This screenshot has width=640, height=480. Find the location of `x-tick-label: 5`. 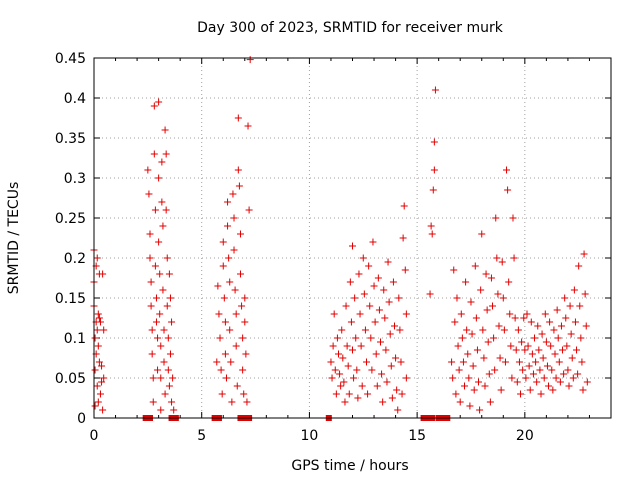

x-tick-label: 5 is located at coordinates (201, 436).